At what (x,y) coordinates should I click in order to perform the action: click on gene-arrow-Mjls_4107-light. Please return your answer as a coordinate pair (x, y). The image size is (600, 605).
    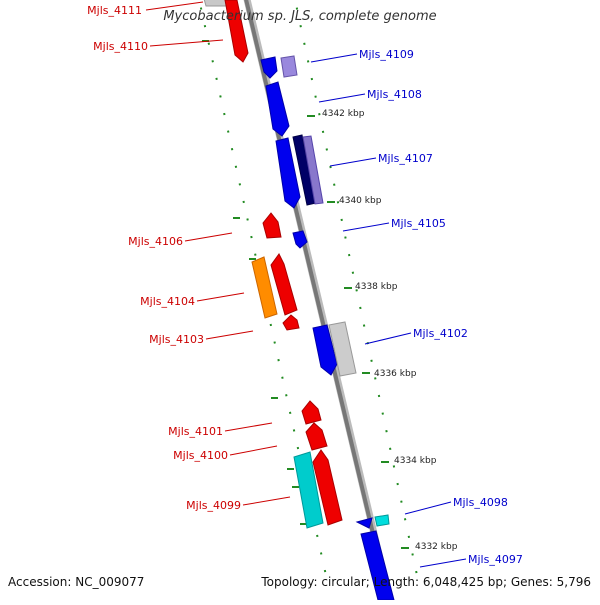
    Looking at the image, I should click on (313, 170).